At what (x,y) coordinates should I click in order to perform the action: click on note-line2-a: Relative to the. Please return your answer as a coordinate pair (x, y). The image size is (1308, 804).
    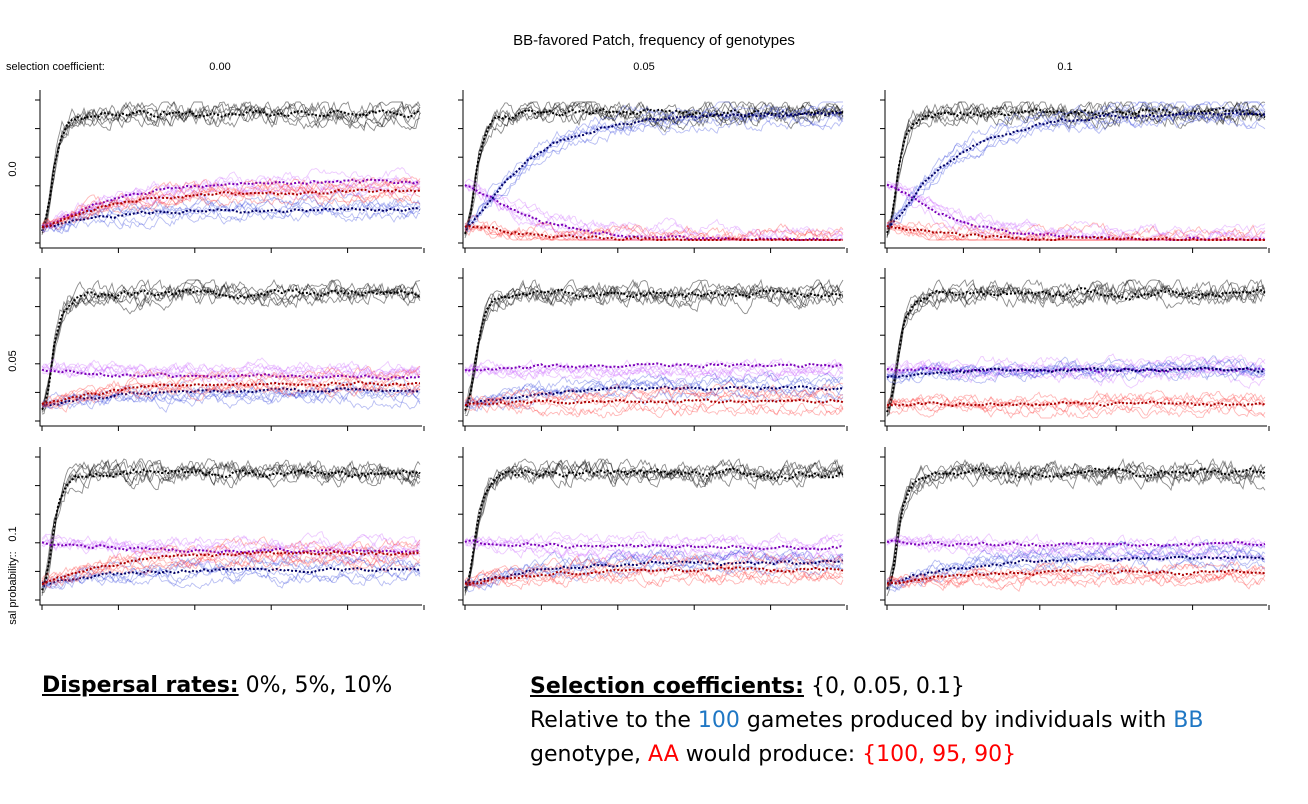
    Looking at the image, I should click on (614, 720).